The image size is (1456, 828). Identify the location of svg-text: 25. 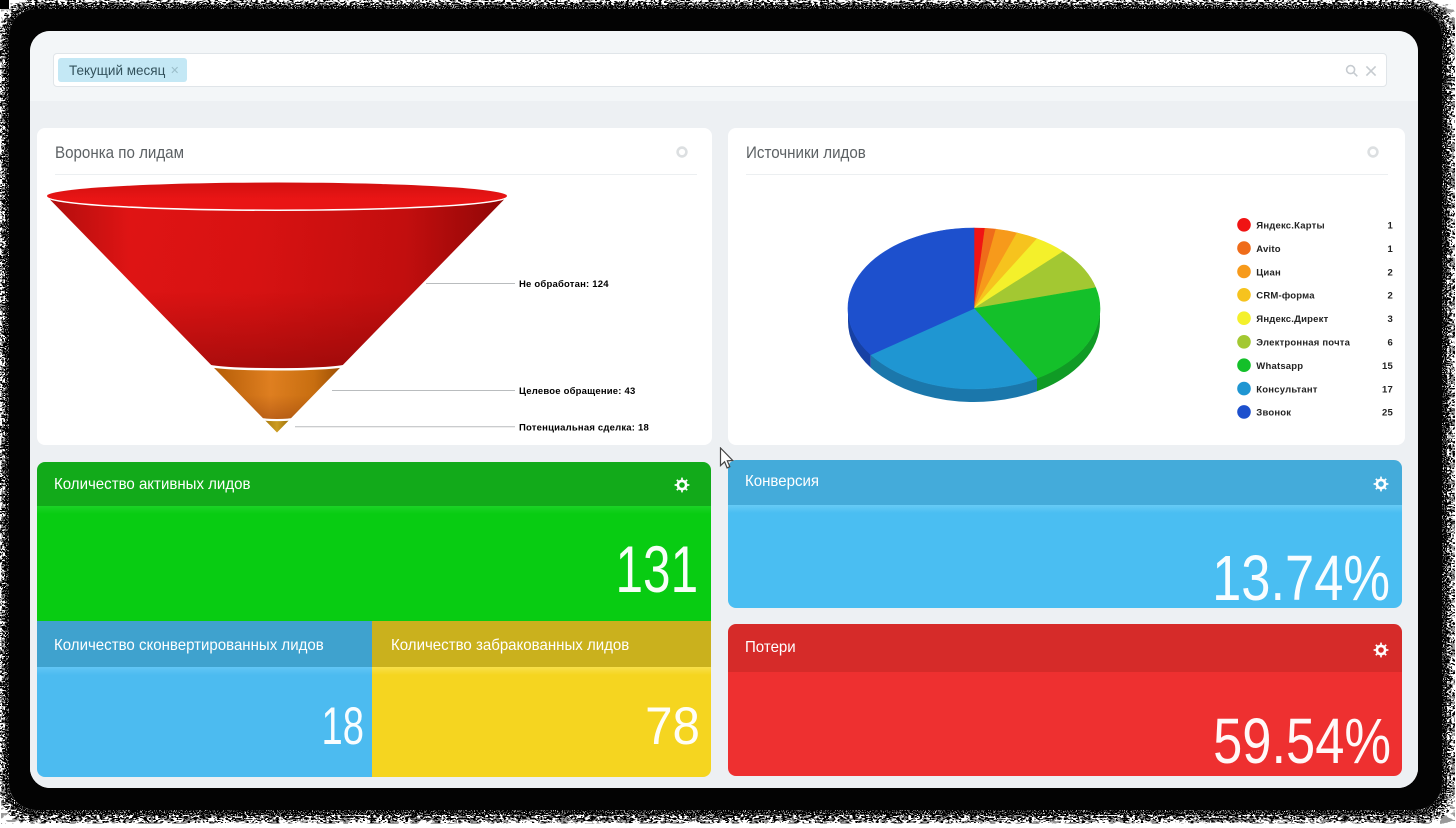
(1387, 413).